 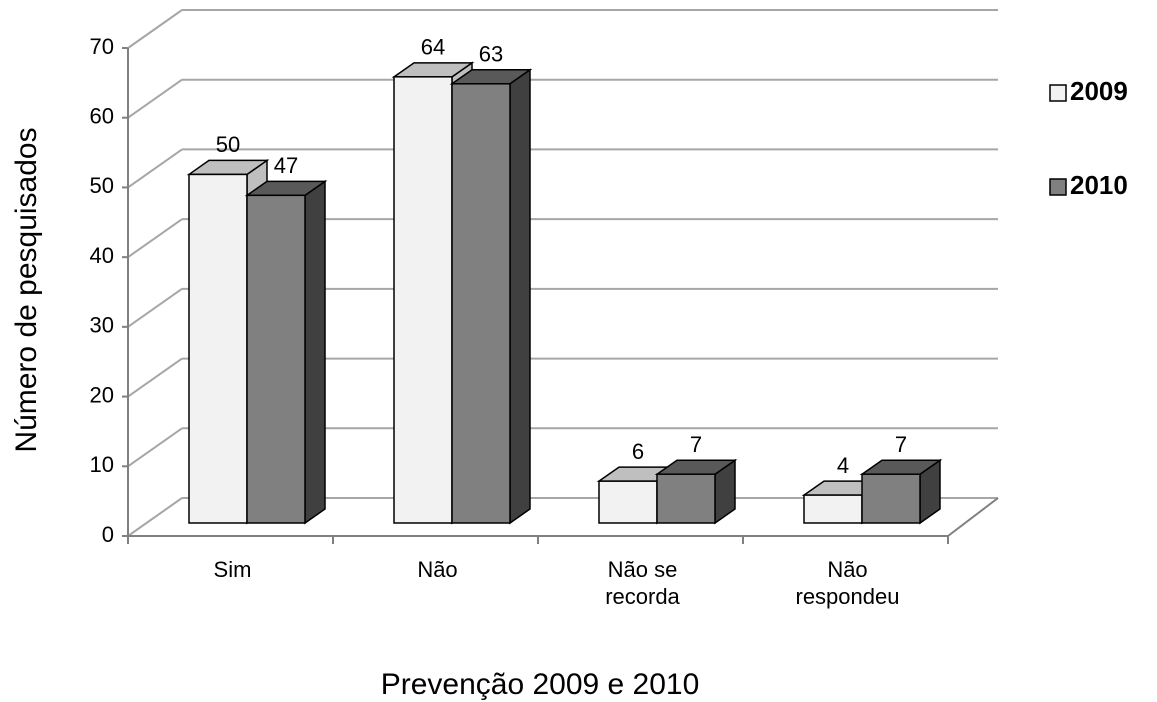 What do you see at coordinates (102, 255) in the screenshot?
I see `y-tick-label: 40` at bounding box center [102, 255].